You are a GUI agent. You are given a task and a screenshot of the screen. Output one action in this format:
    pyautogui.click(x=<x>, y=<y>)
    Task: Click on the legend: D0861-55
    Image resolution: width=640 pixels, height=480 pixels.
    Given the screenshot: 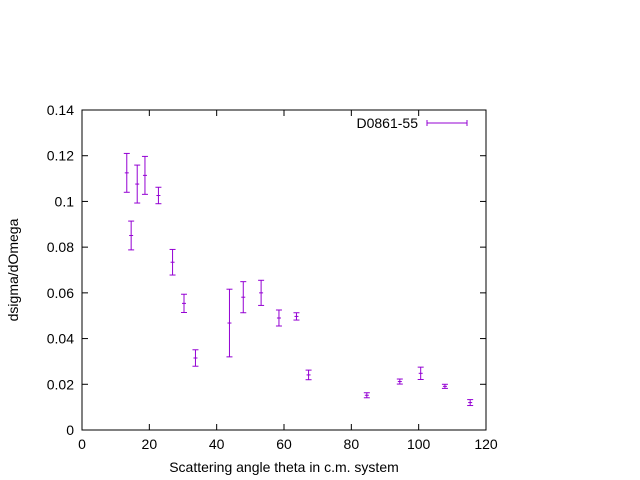 What is the action you would take?
    pyautogui.click(x=412, y=123)
    